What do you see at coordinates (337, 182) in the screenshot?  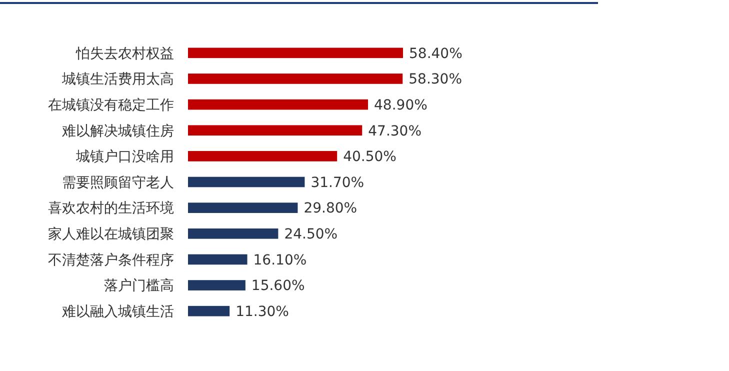 I see `data-label: 31.70%` at bounding box center [337, 182].